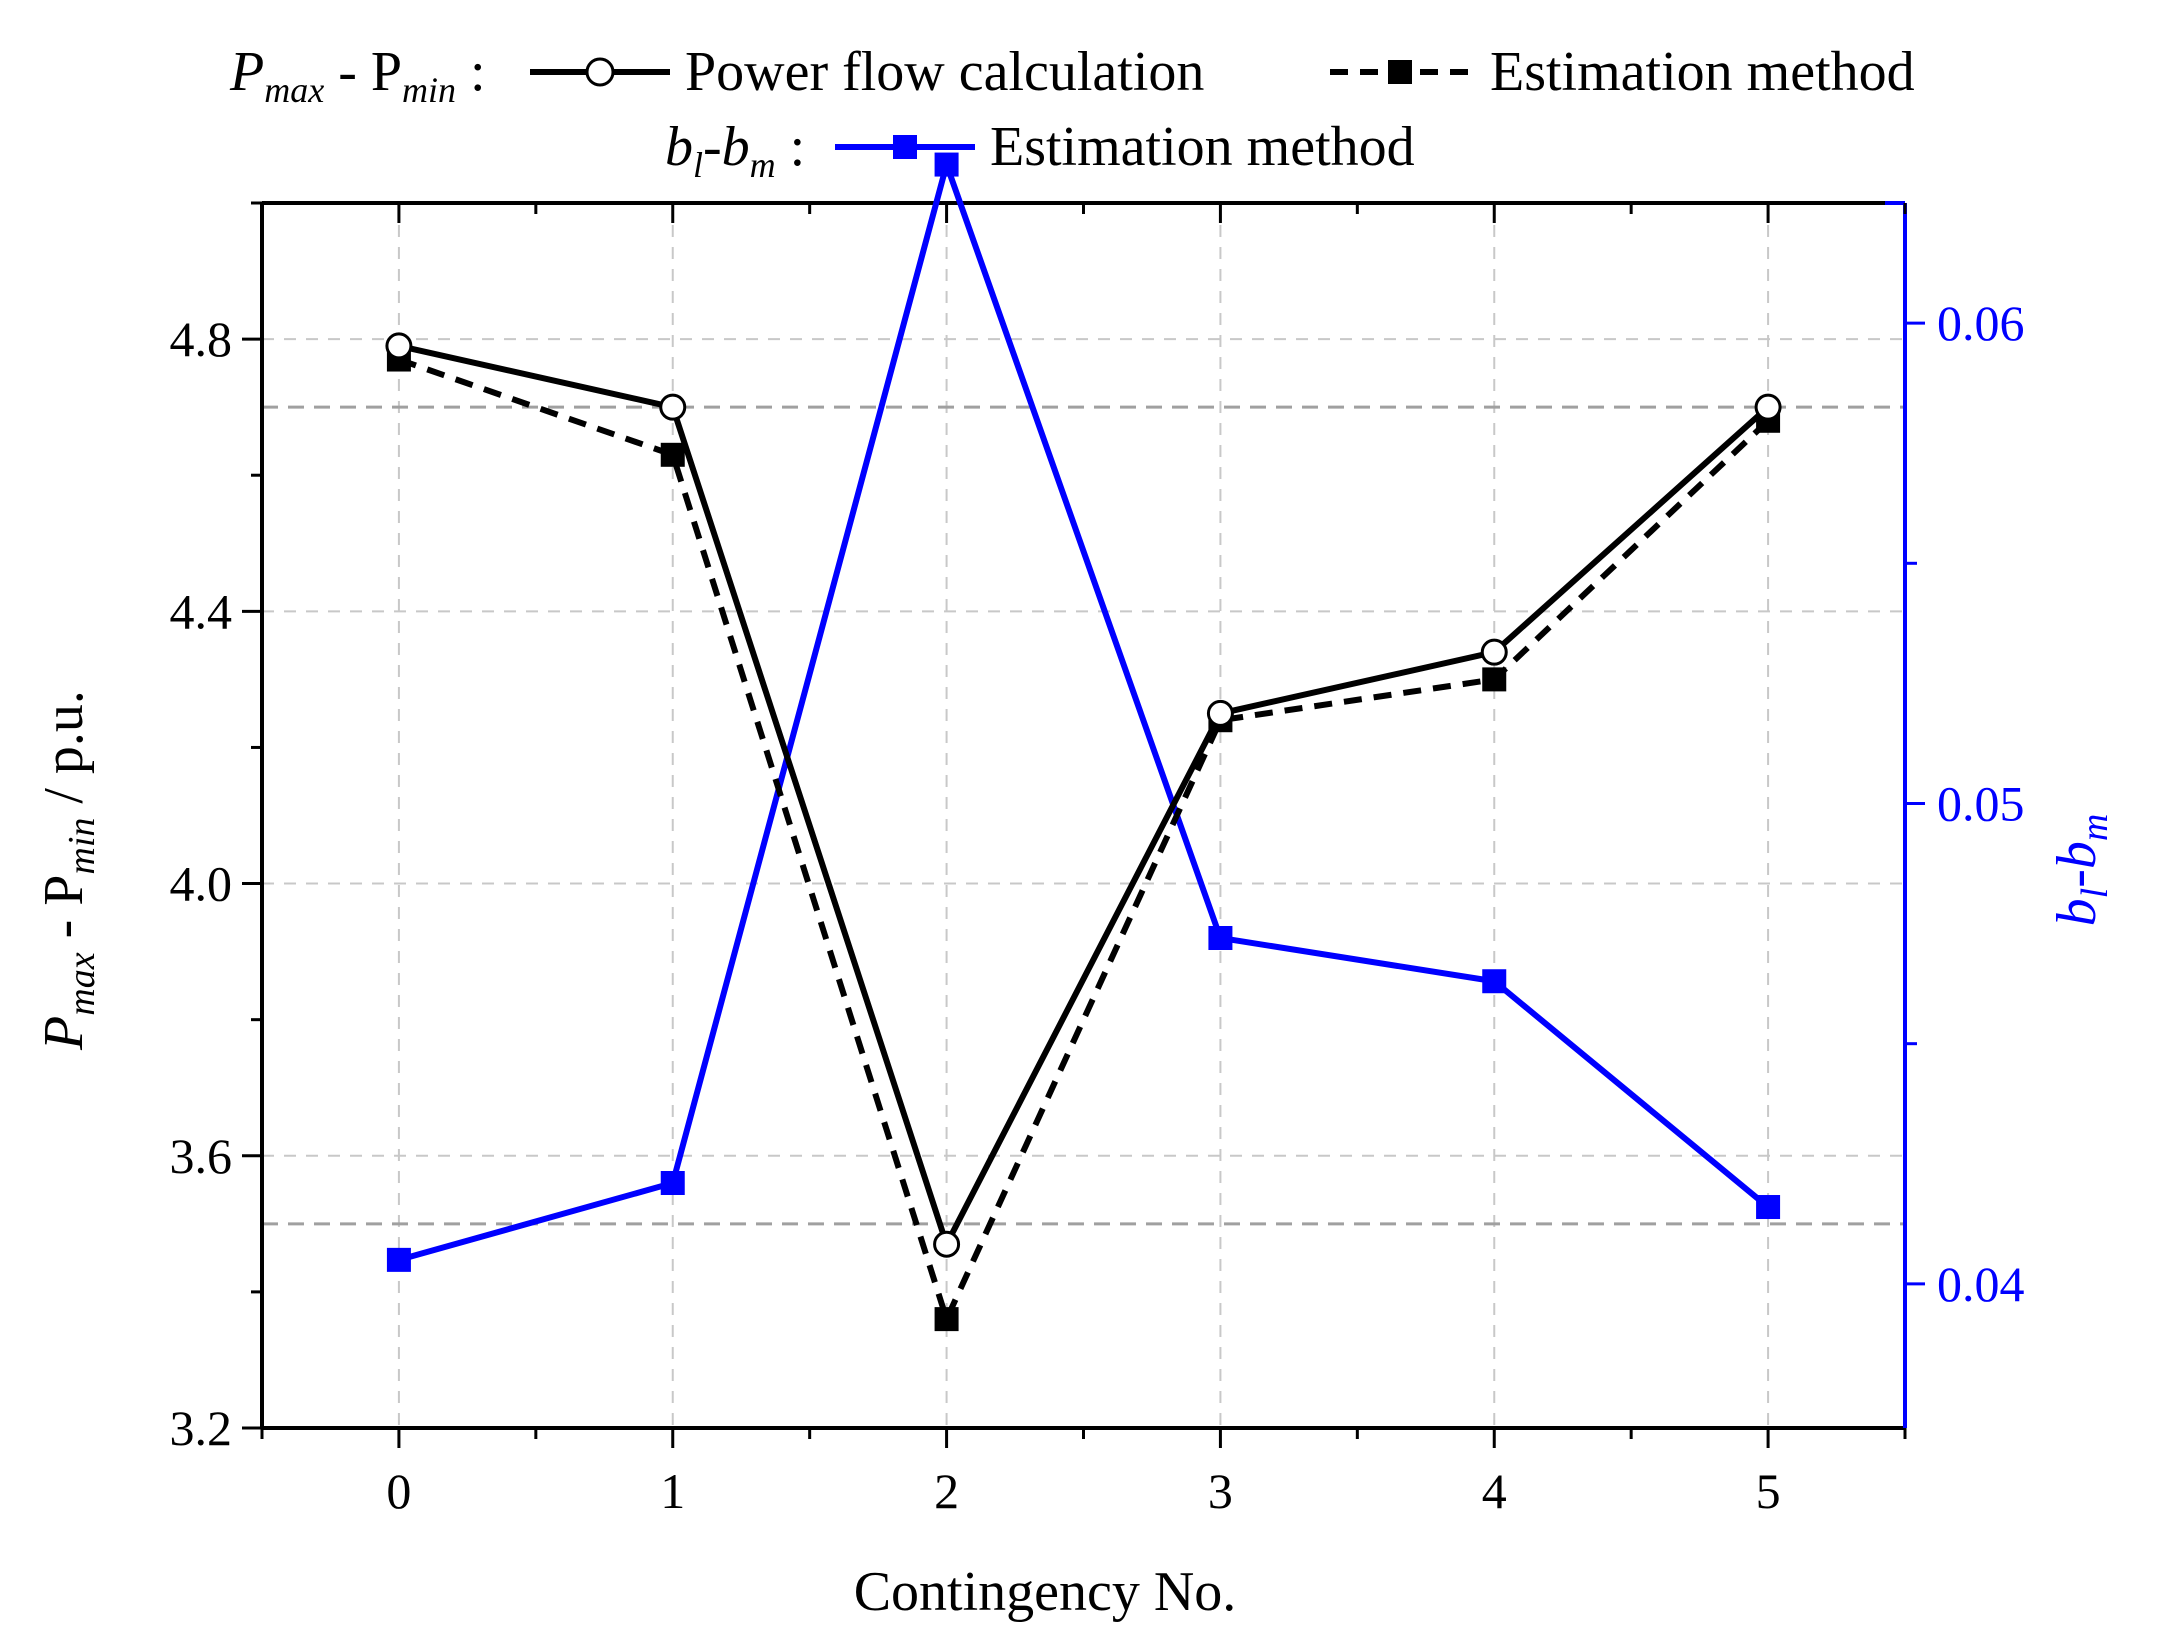 This screenshot has width=2175, height=1648. What do you see at coordinates (201, 1428) in the screenshot?
I see `y-tick-label: 3.2` at bounding box center [201, 1428].